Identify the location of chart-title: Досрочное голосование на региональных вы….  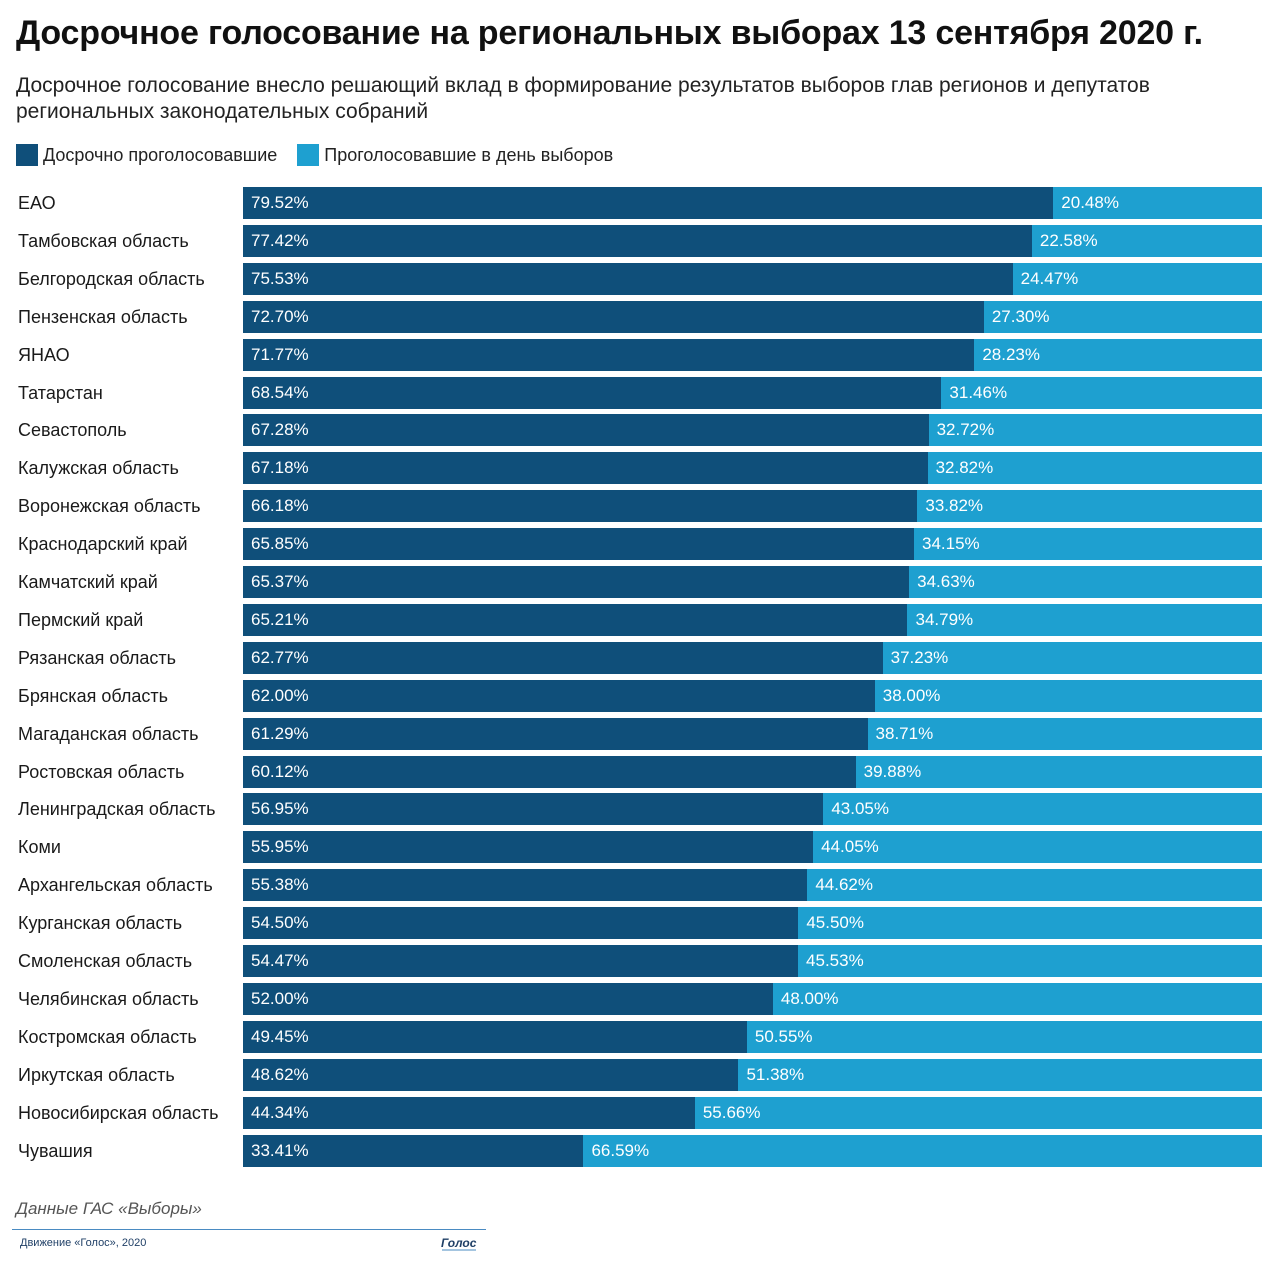
(609, 33).